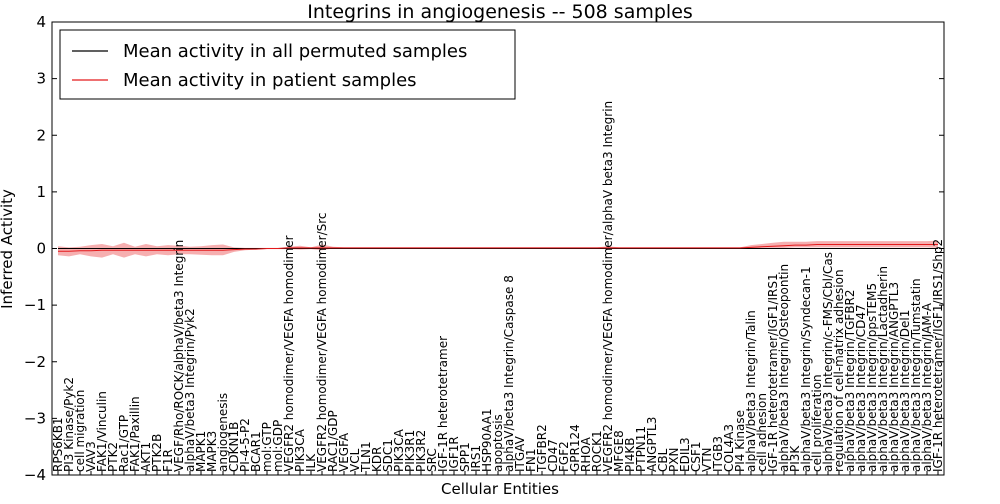 This screenshot has height=504, width=1000. I want to click on y-tick-label: −4, so click(35, 475).